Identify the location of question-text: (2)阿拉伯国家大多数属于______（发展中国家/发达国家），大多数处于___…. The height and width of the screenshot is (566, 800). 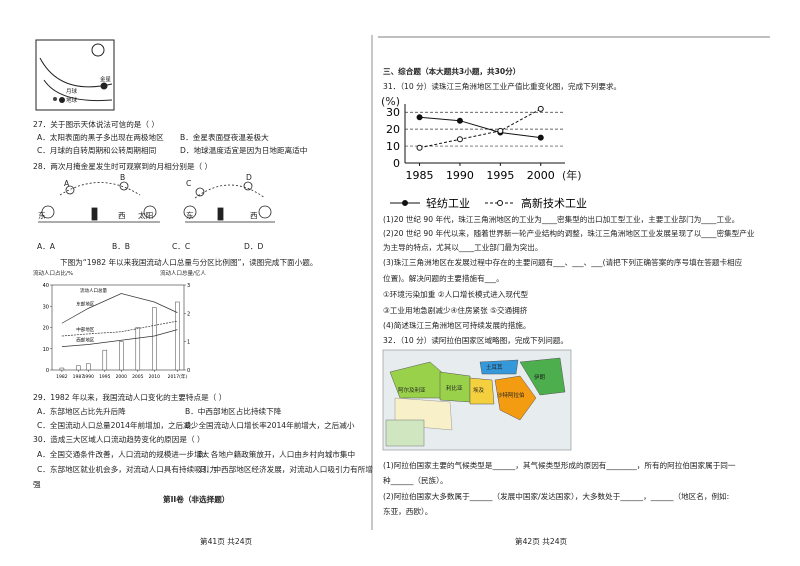
(556, 496).